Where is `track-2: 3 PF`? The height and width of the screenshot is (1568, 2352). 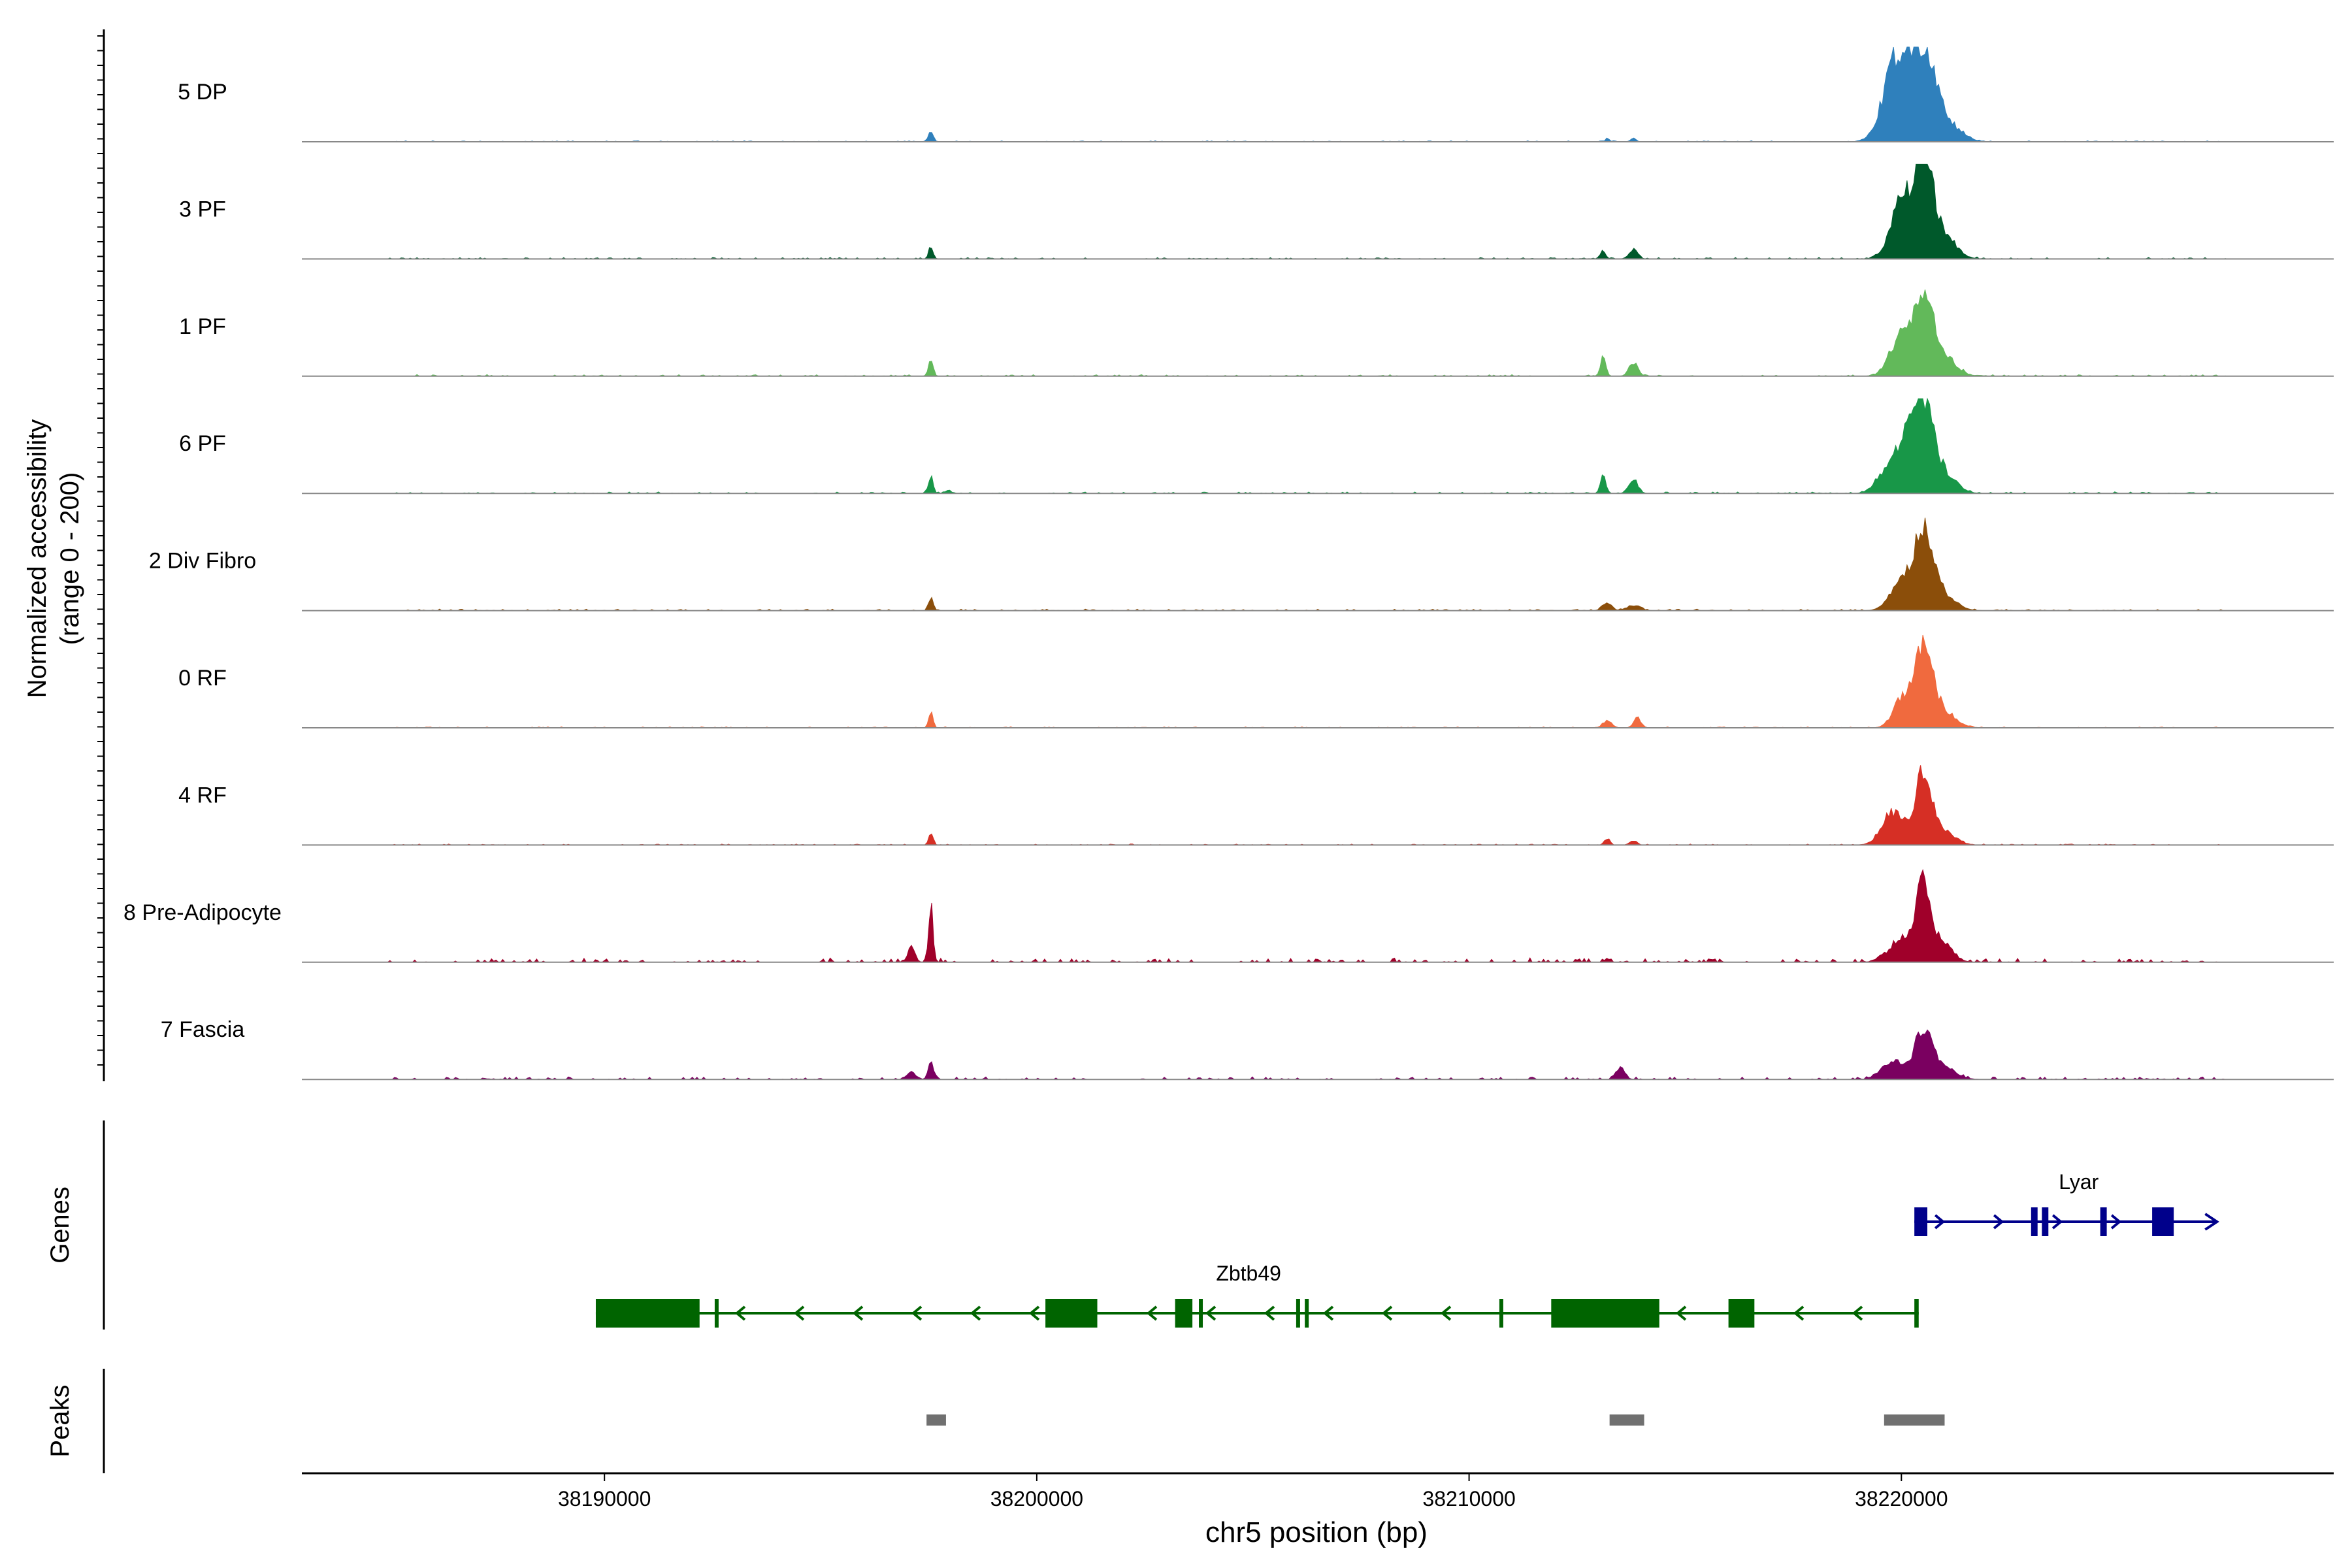
track-2: 3 PF is located at coordinates (1256, 211).